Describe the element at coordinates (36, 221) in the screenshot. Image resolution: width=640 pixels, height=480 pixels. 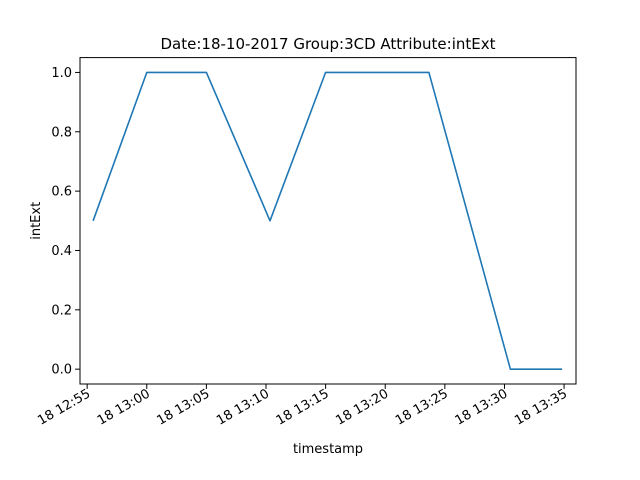
I see `y-axis-label: intExt` at that location.